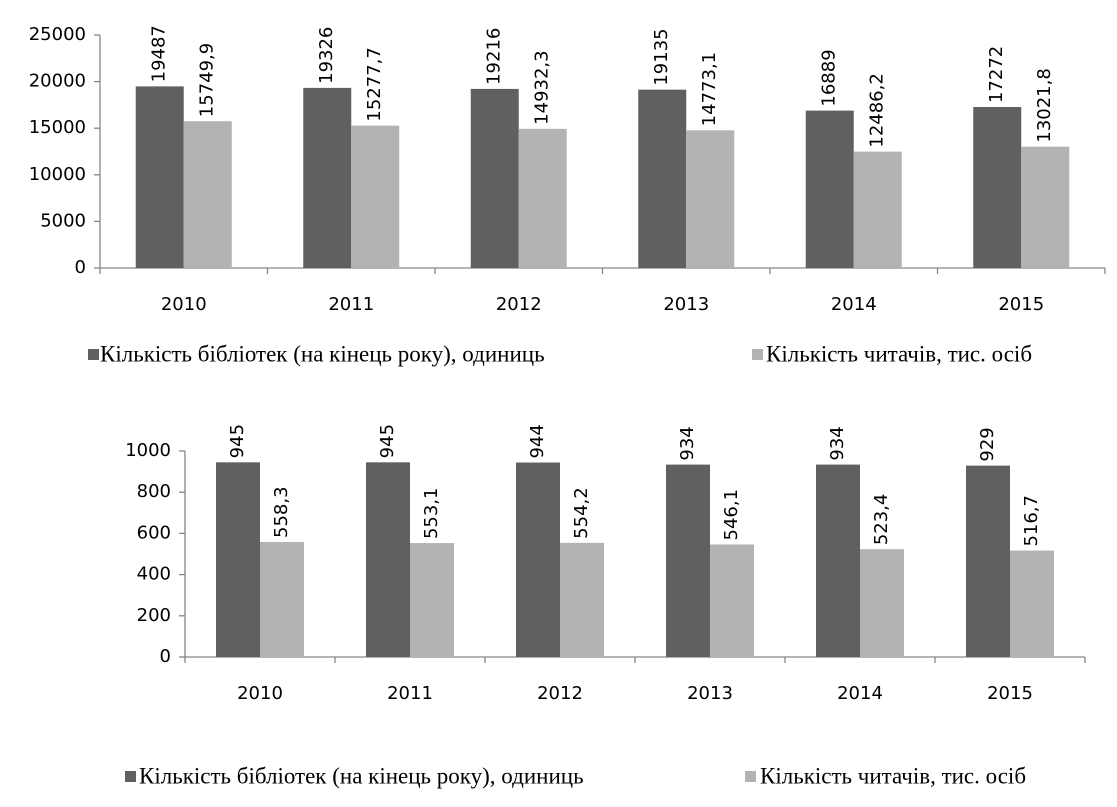 This screenshot has width=1117, height=807. I want to click on value-label: 16889, so click(829, 77).